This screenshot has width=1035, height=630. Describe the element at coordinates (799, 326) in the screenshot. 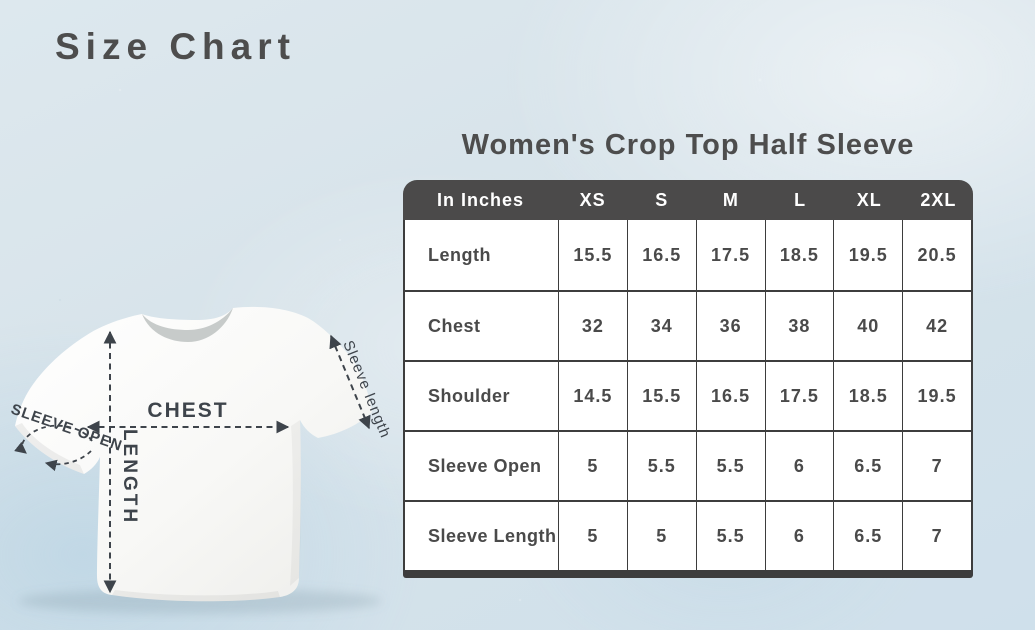

I see `size-value-cell: 38` at that location.